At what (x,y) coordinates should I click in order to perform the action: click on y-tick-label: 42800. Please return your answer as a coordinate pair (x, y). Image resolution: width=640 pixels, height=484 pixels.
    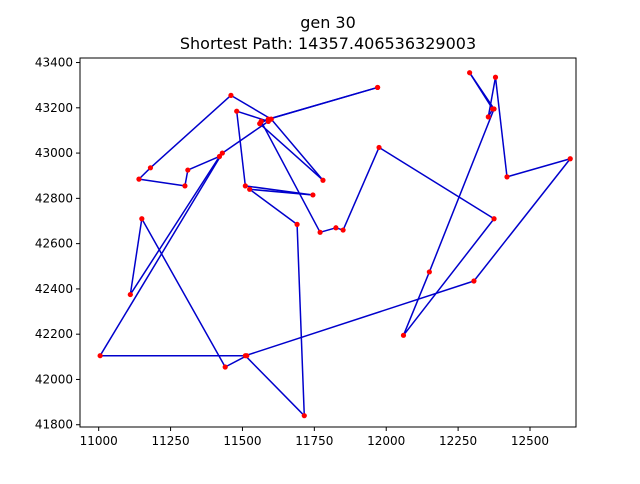
    Looking at the image, I should click on (54, 198).